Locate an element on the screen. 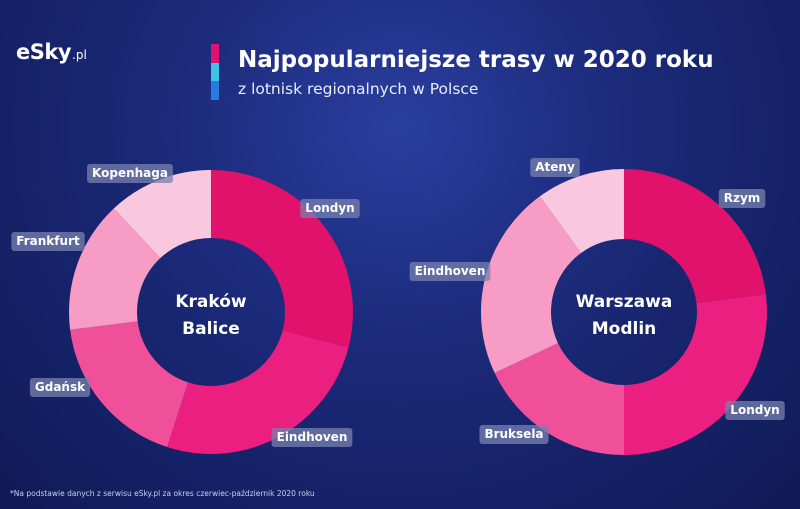  slice-label: Rzym is located at coordinates (742, 198).